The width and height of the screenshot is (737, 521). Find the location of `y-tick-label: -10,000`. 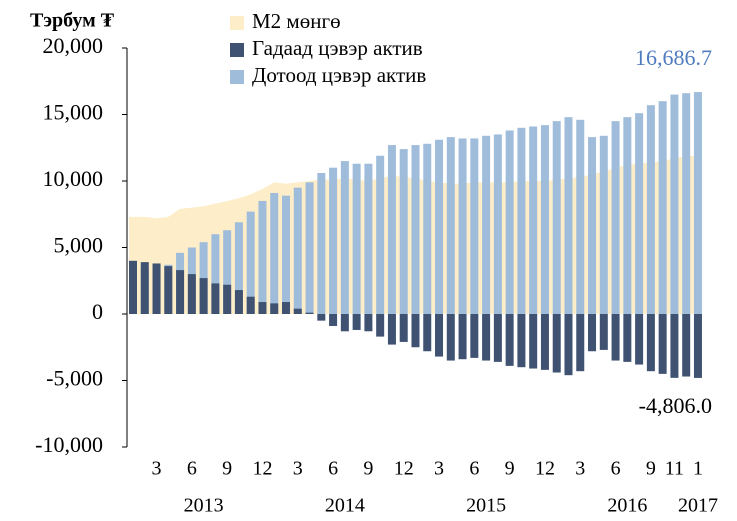

y-tick-label: -10,000 is located at coordinates (69, 444).